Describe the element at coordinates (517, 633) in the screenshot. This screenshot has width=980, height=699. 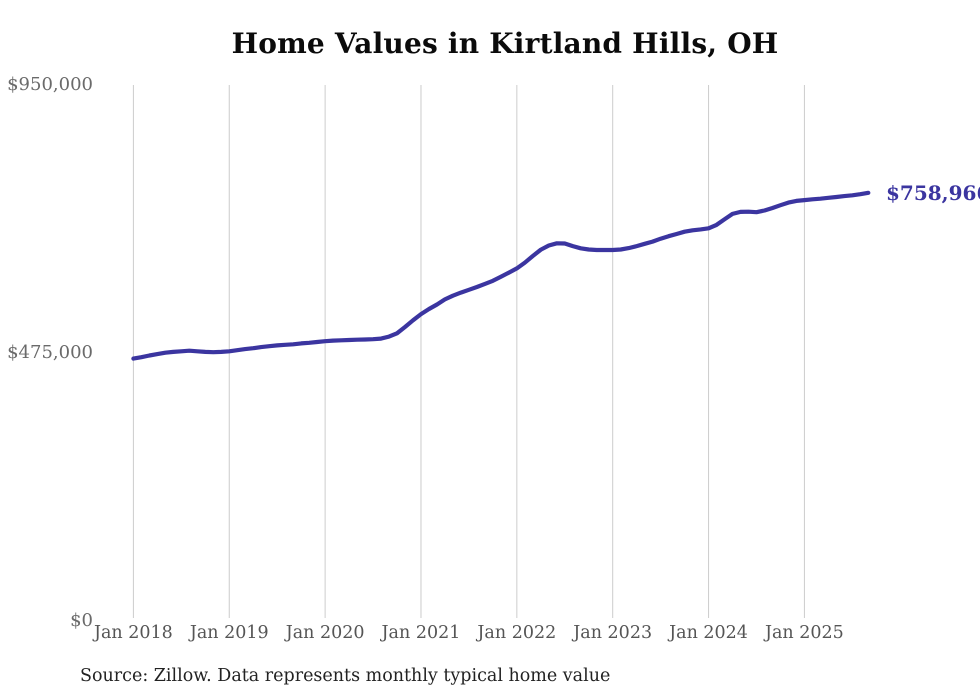
I see `x-tick-label: Jan 2022` at that location.